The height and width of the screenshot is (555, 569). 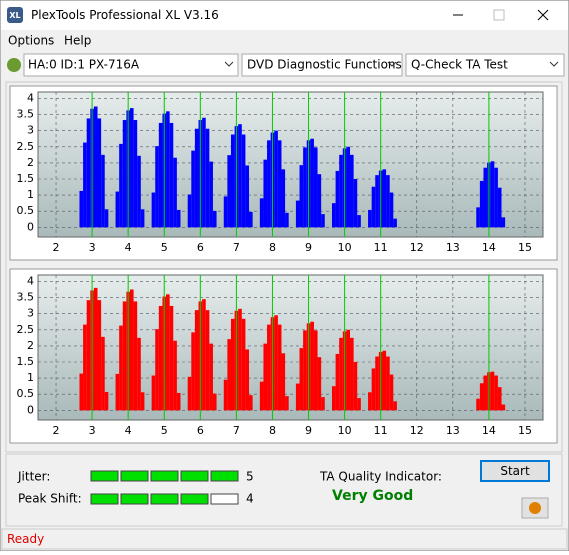 What do you see at coordinates (499, 15) in the screenshot?
I see `maximize-button` at bounding box center [499, 15].